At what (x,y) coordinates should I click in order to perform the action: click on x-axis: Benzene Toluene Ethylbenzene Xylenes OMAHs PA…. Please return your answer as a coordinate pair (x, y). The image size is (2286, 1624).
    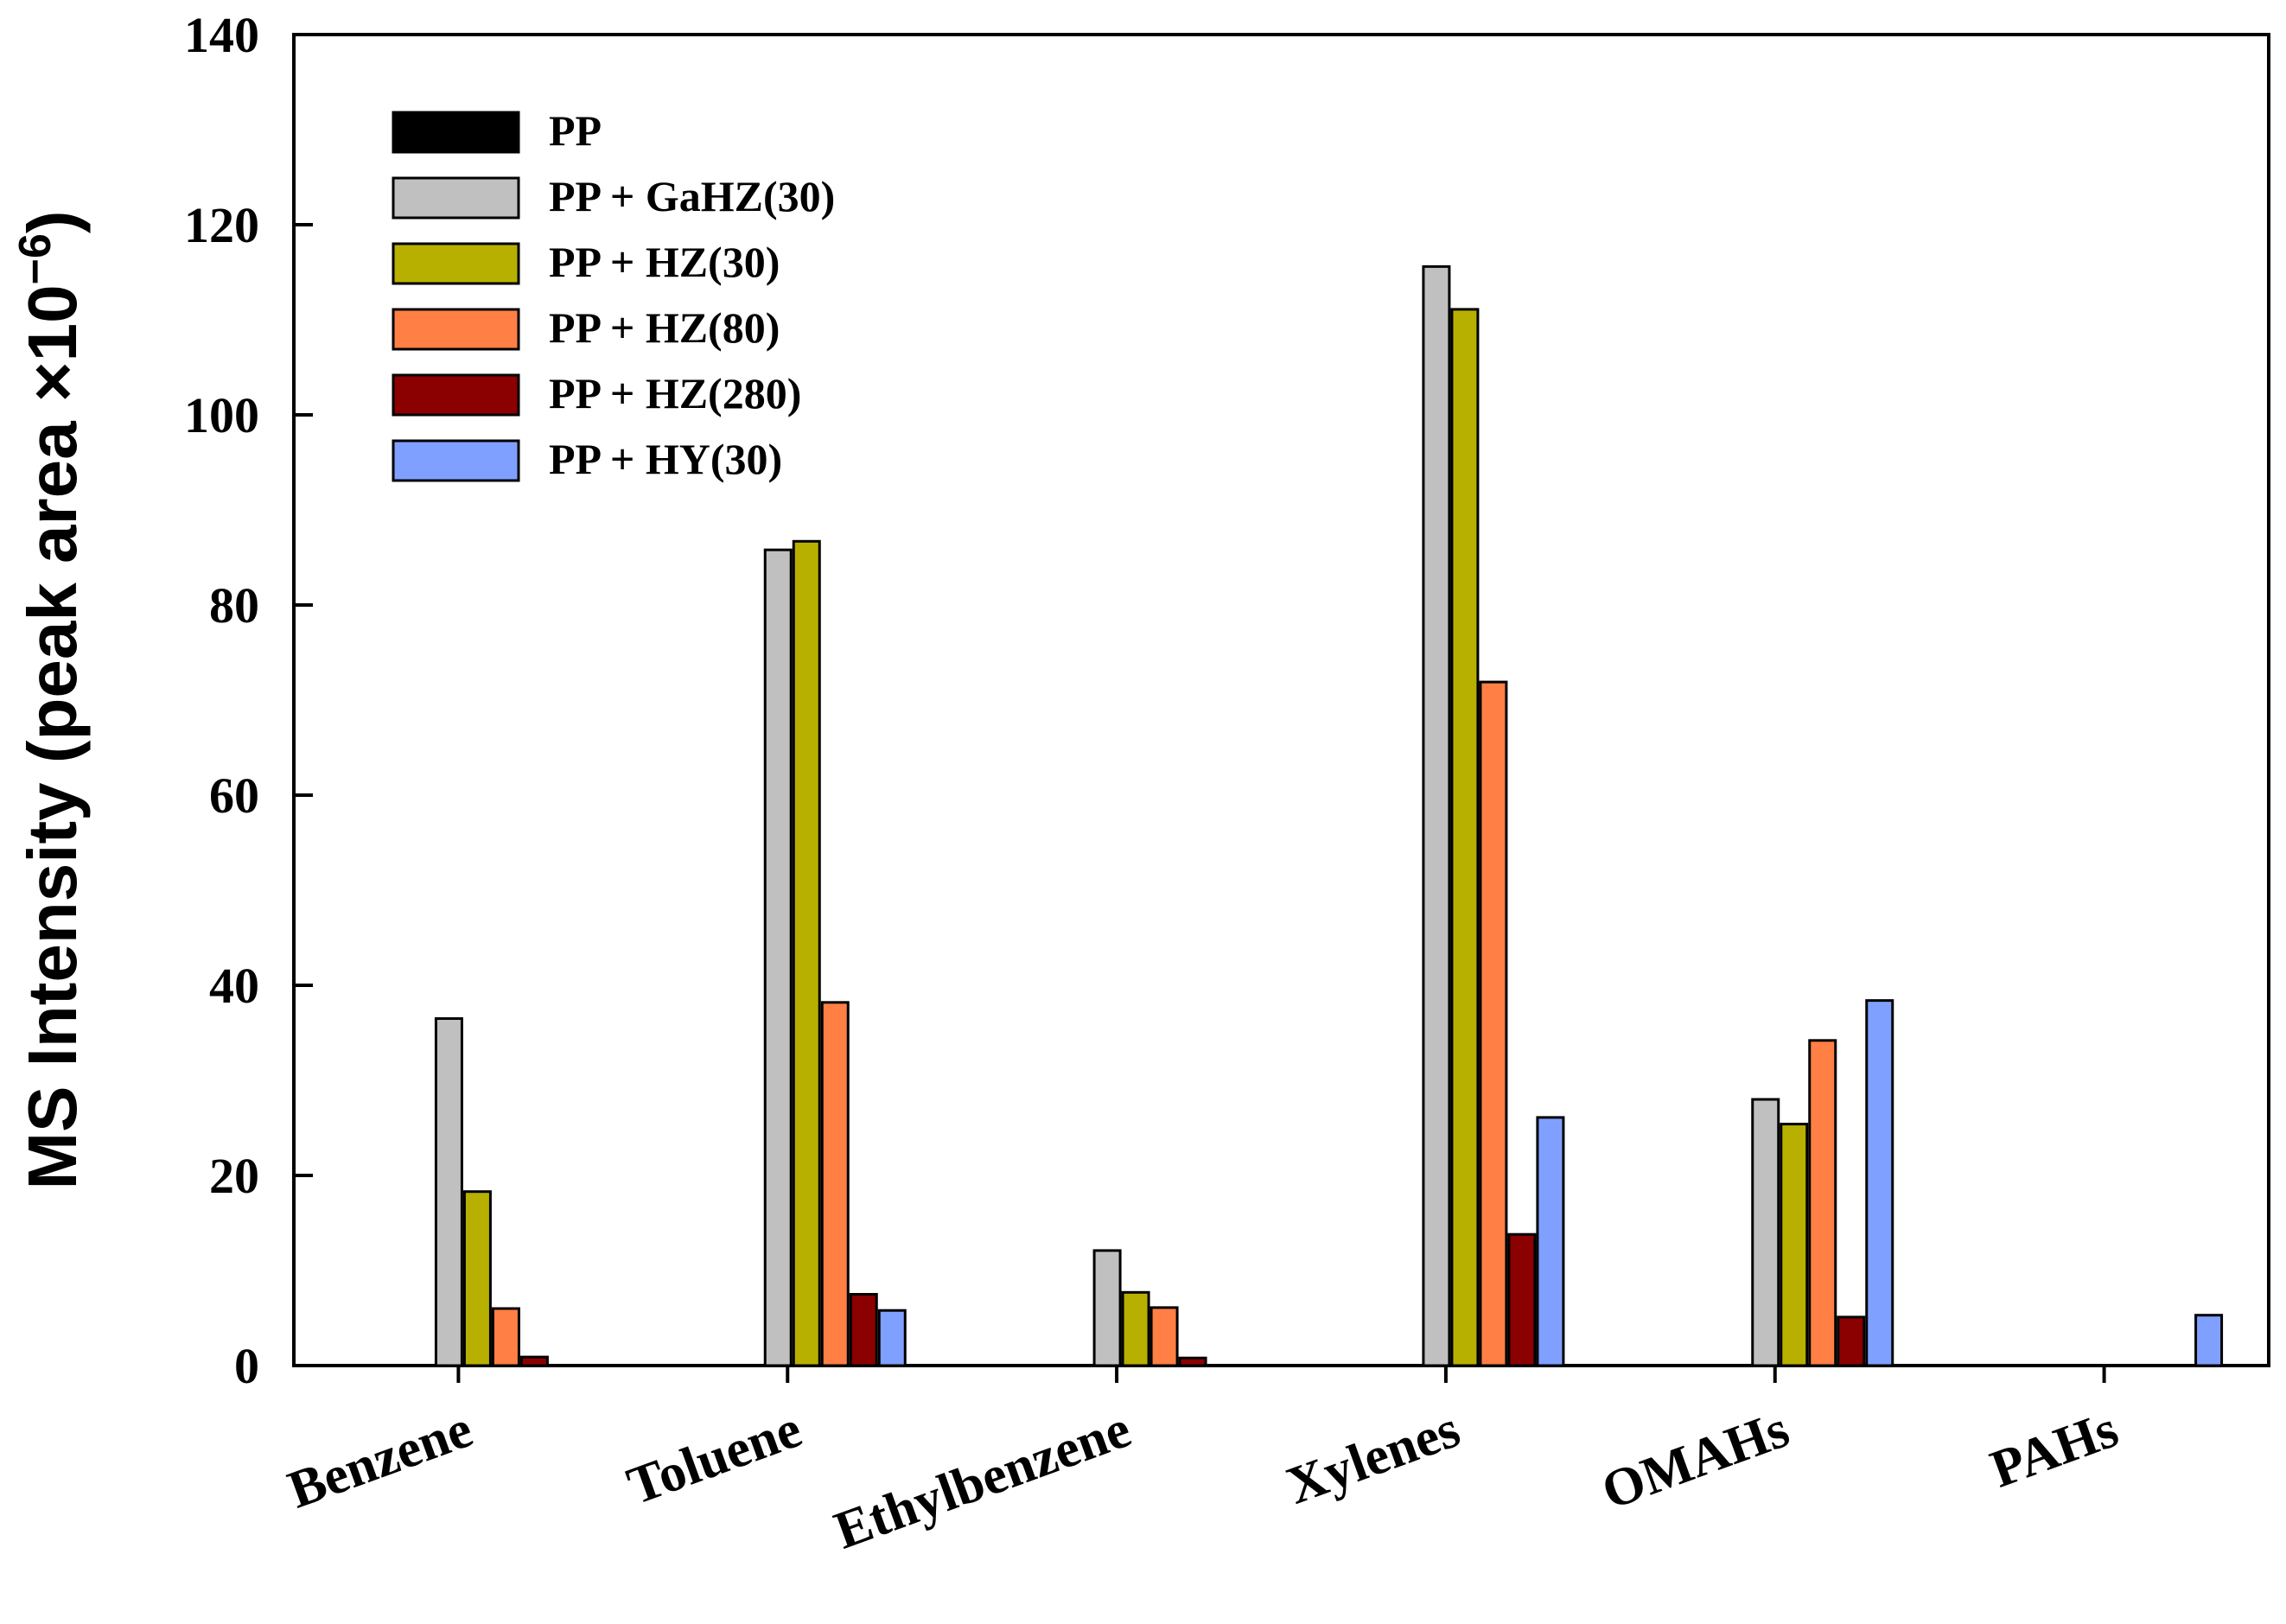
    Looking at the image, I should click on (1203, 1463).